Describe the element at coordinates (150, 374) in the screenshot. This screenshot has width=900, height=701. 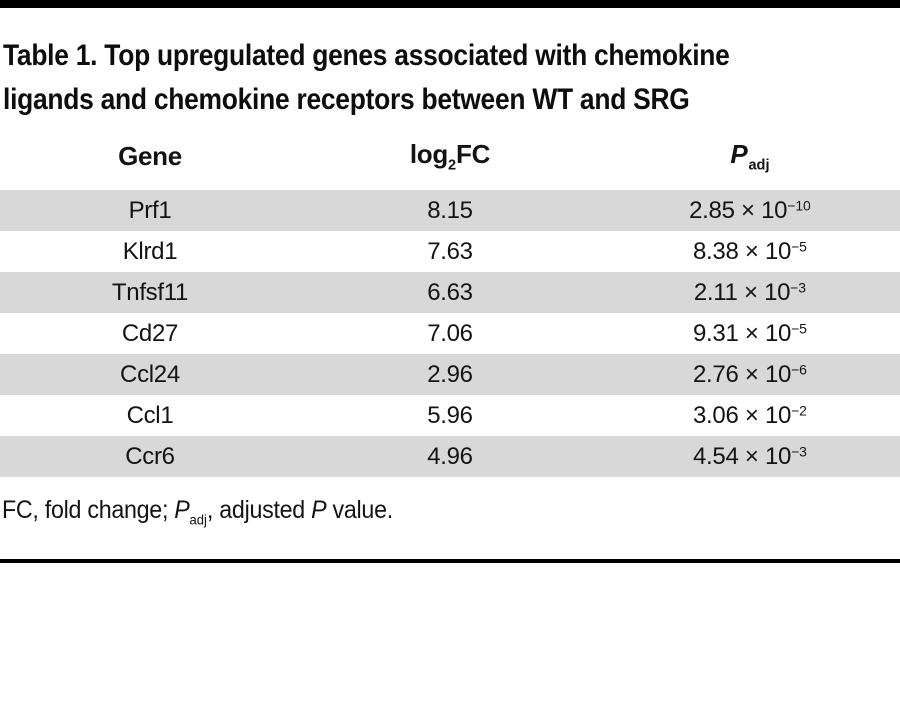
I see `gene-cell: Ccl24` at that location.